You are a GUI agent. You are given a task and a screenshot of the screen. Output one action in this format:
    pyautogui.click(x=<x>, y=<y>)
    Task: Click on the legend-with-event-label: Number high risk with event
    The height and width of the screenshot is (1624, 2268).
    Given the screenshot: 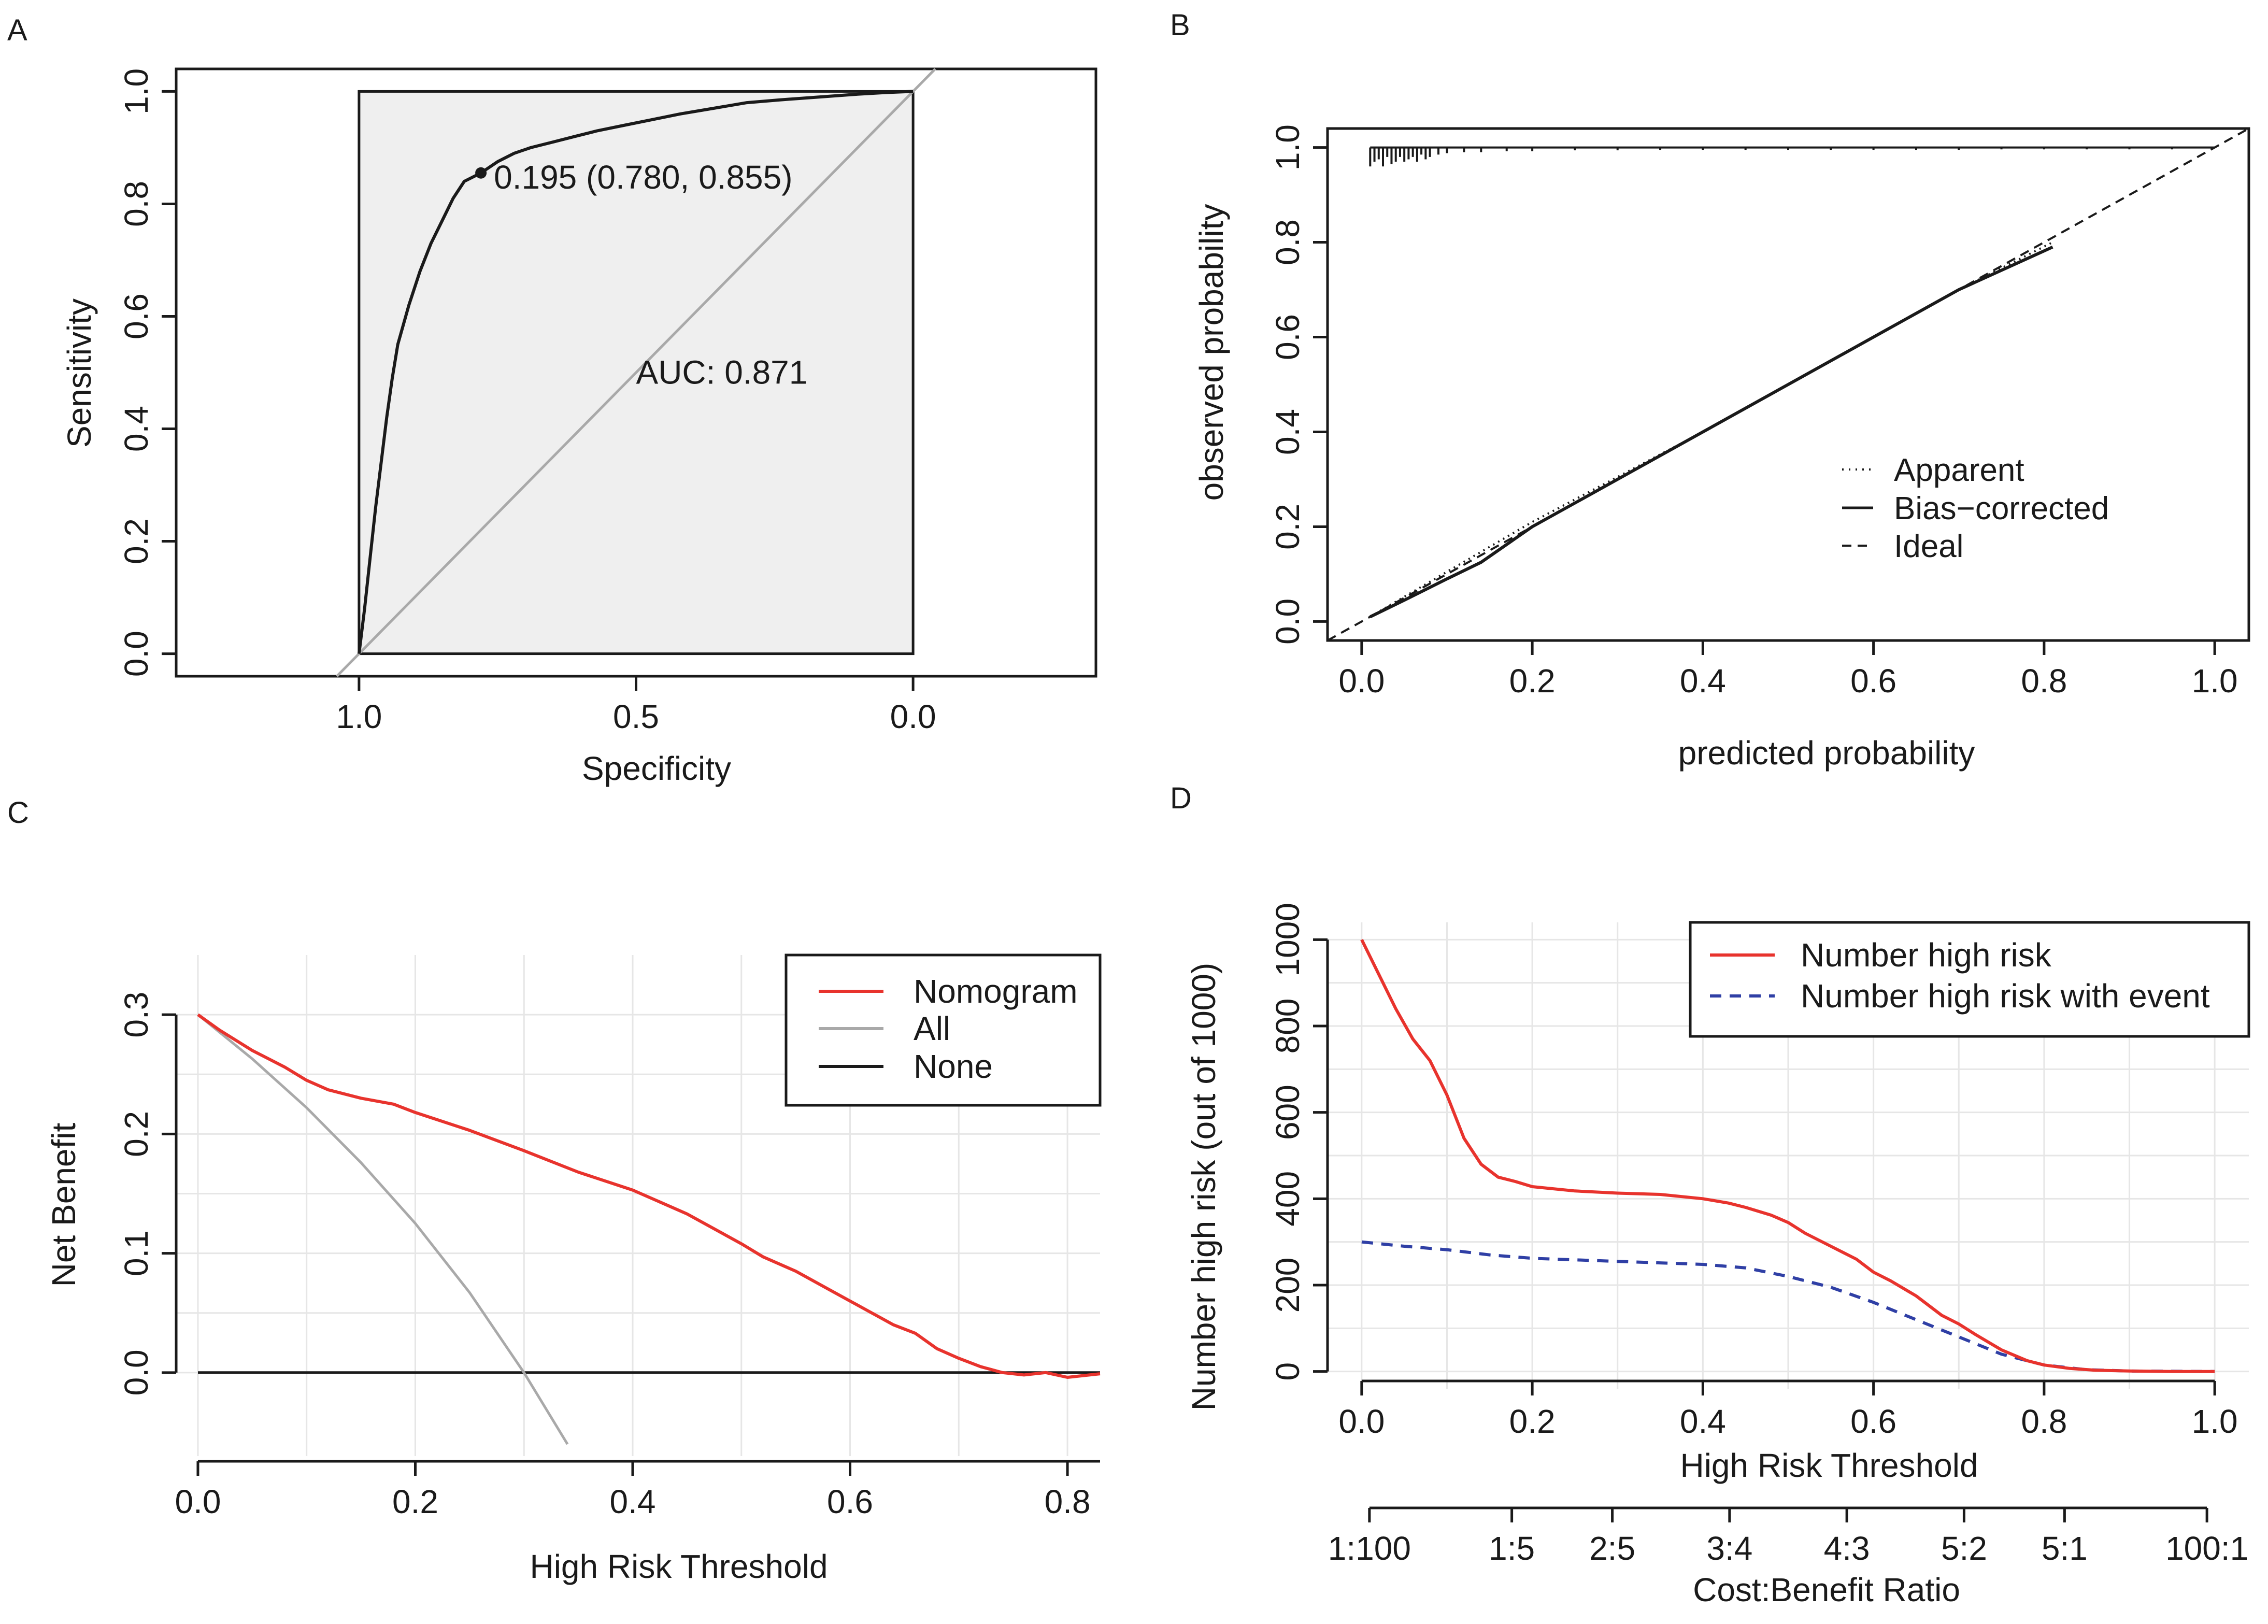 What is the action you would take?
    pyautogui.click(x=2005, y=996)
    